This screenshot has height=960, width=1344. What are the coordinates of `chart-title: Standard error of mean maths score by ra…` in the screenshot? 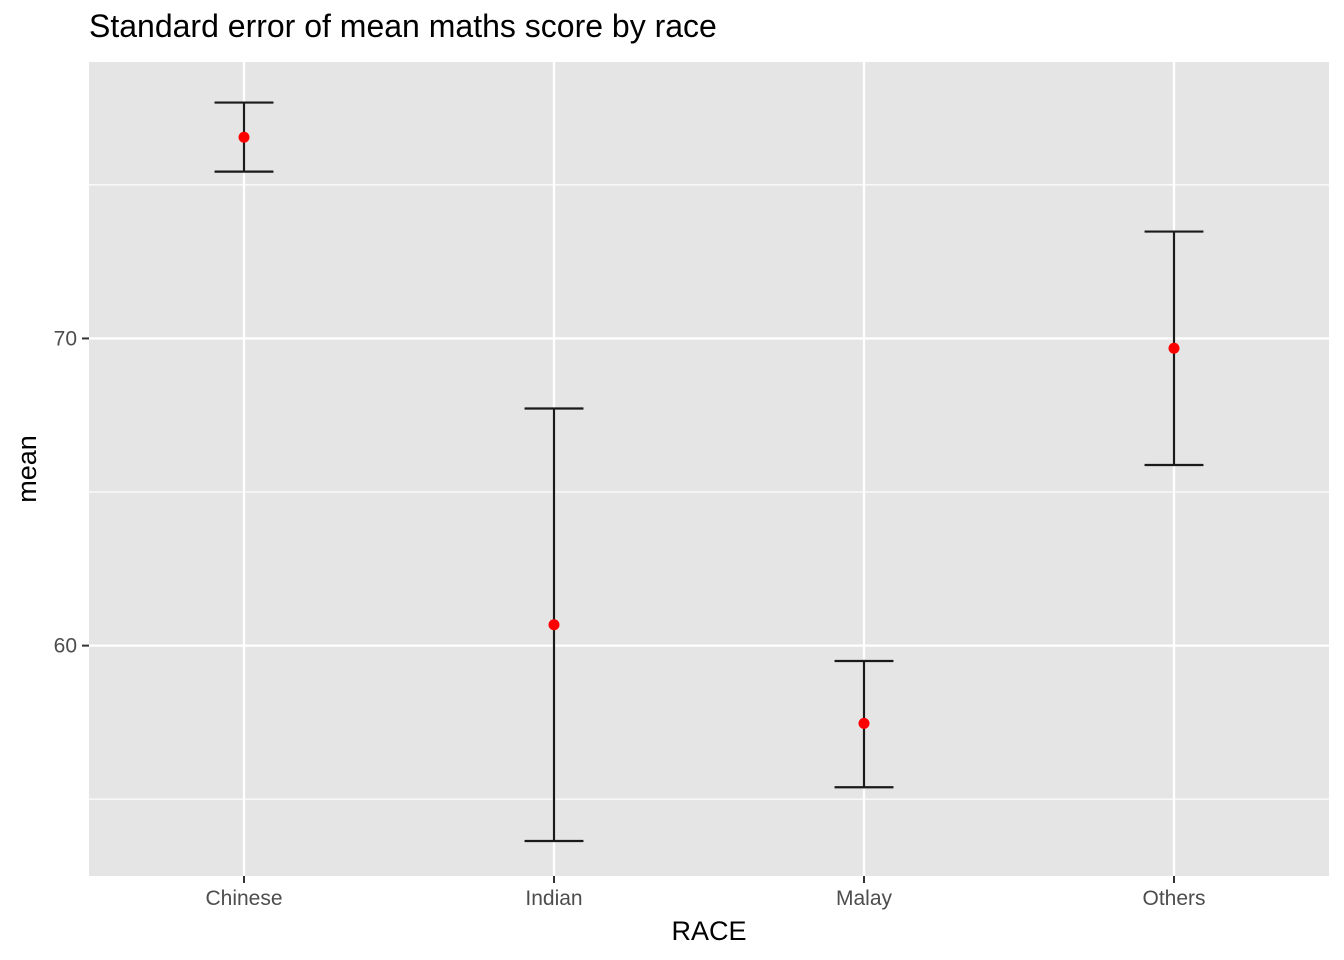 It's located at (403, 26).